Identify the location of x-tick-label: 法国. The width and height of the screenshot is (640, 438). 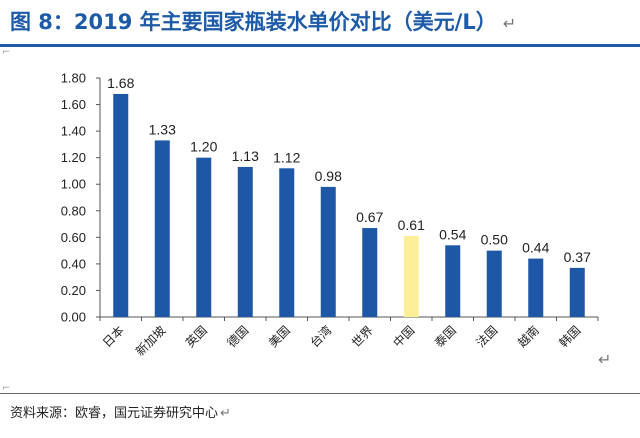
(486, 336).